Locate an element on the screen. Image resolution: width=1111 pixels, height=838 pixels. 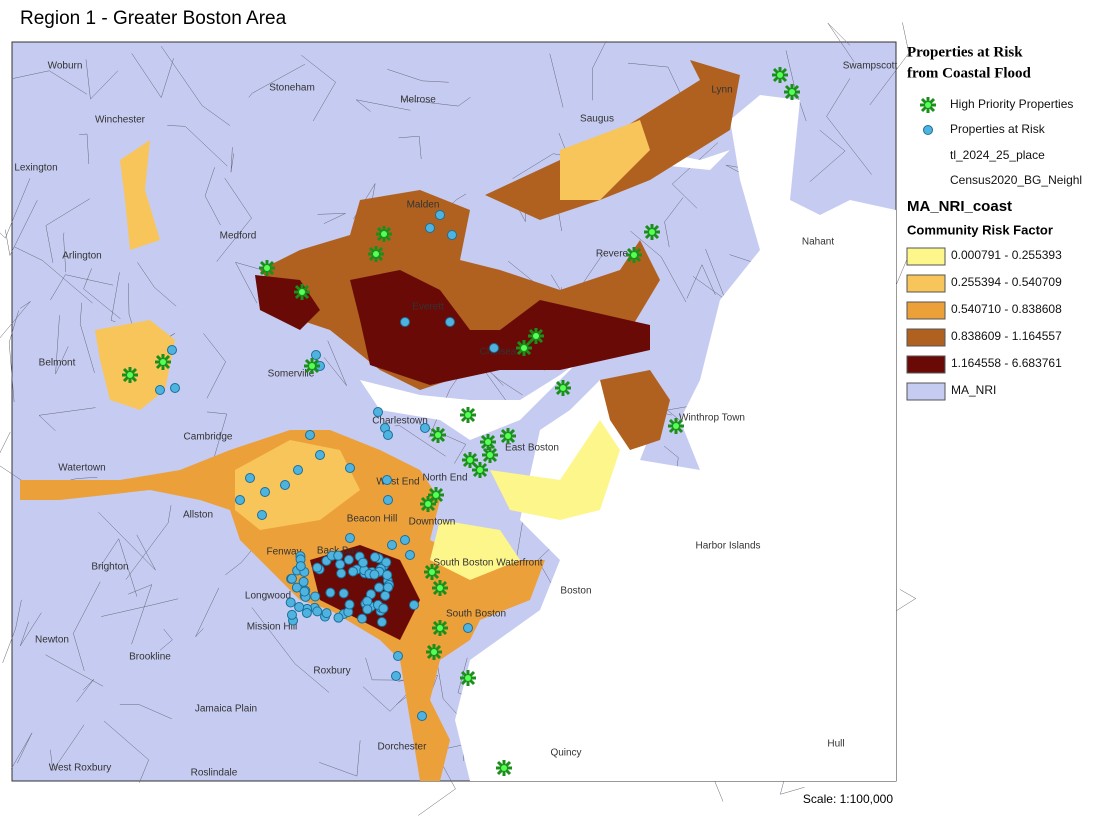
place-label: Winthrop Town is located at coordinates (712, 418).